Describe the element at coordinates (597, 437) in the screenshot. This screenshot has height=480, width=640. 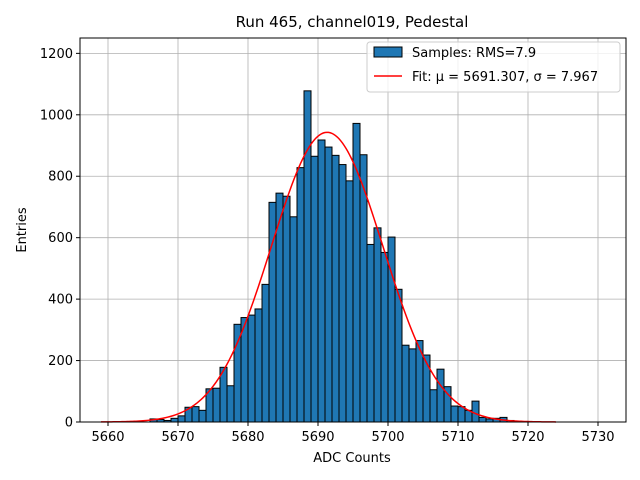
I see `x-tick-label: 5730` at that location.